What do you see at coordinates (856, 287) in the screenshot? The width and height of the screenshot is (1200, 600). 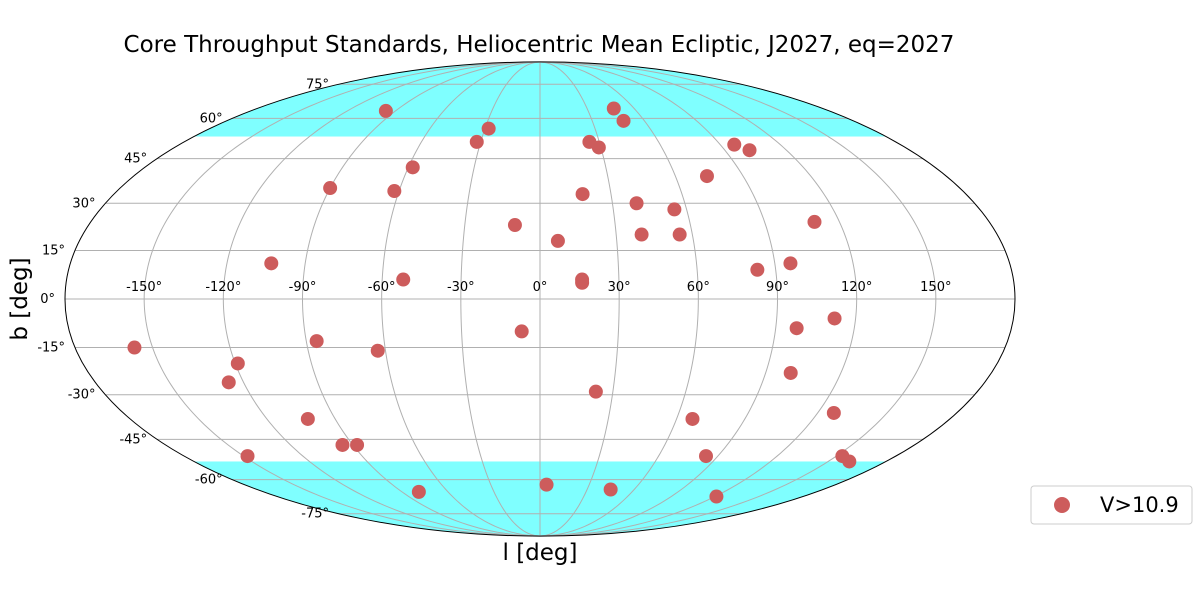 I see `x-tick-label: 120°` at bounding box center [856, 287].